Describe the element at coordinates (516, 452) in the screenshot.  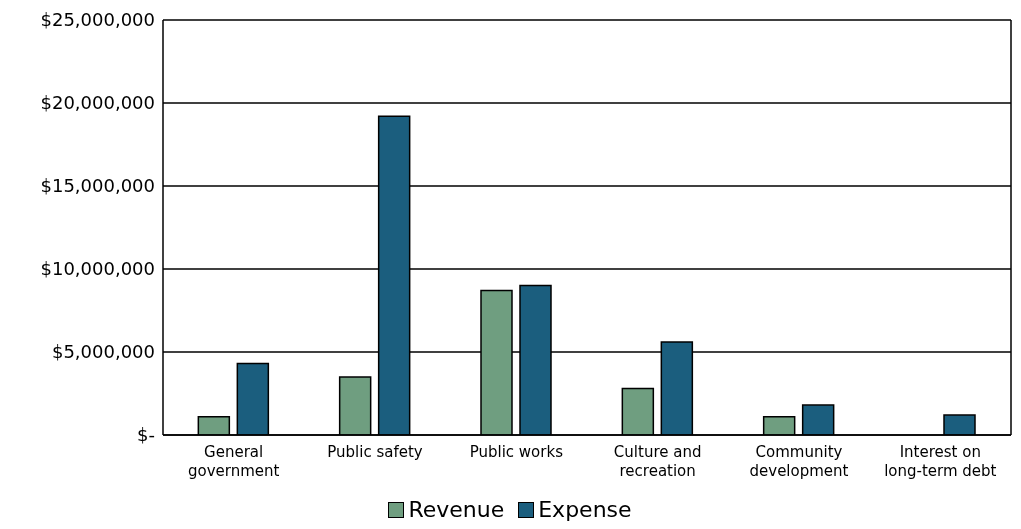
I see `x-tick-label: Public works` at that location.